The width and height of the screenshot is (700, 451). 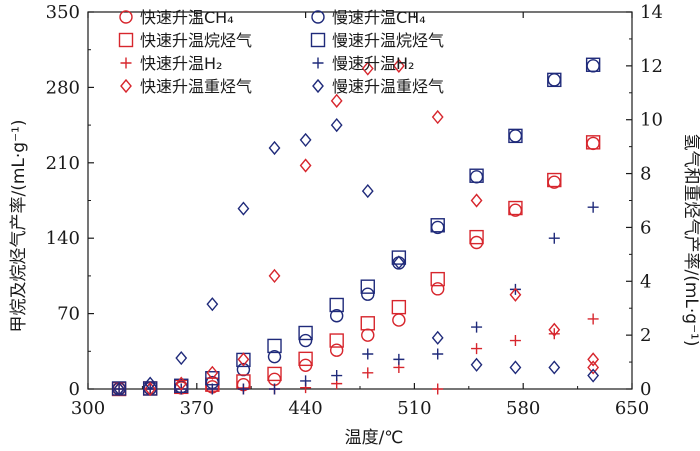 What do you see at coordinates (379, 17) in the screenshot?
I see `legend-label: 慢速升温CH₄` at bounding box center [379, 17].